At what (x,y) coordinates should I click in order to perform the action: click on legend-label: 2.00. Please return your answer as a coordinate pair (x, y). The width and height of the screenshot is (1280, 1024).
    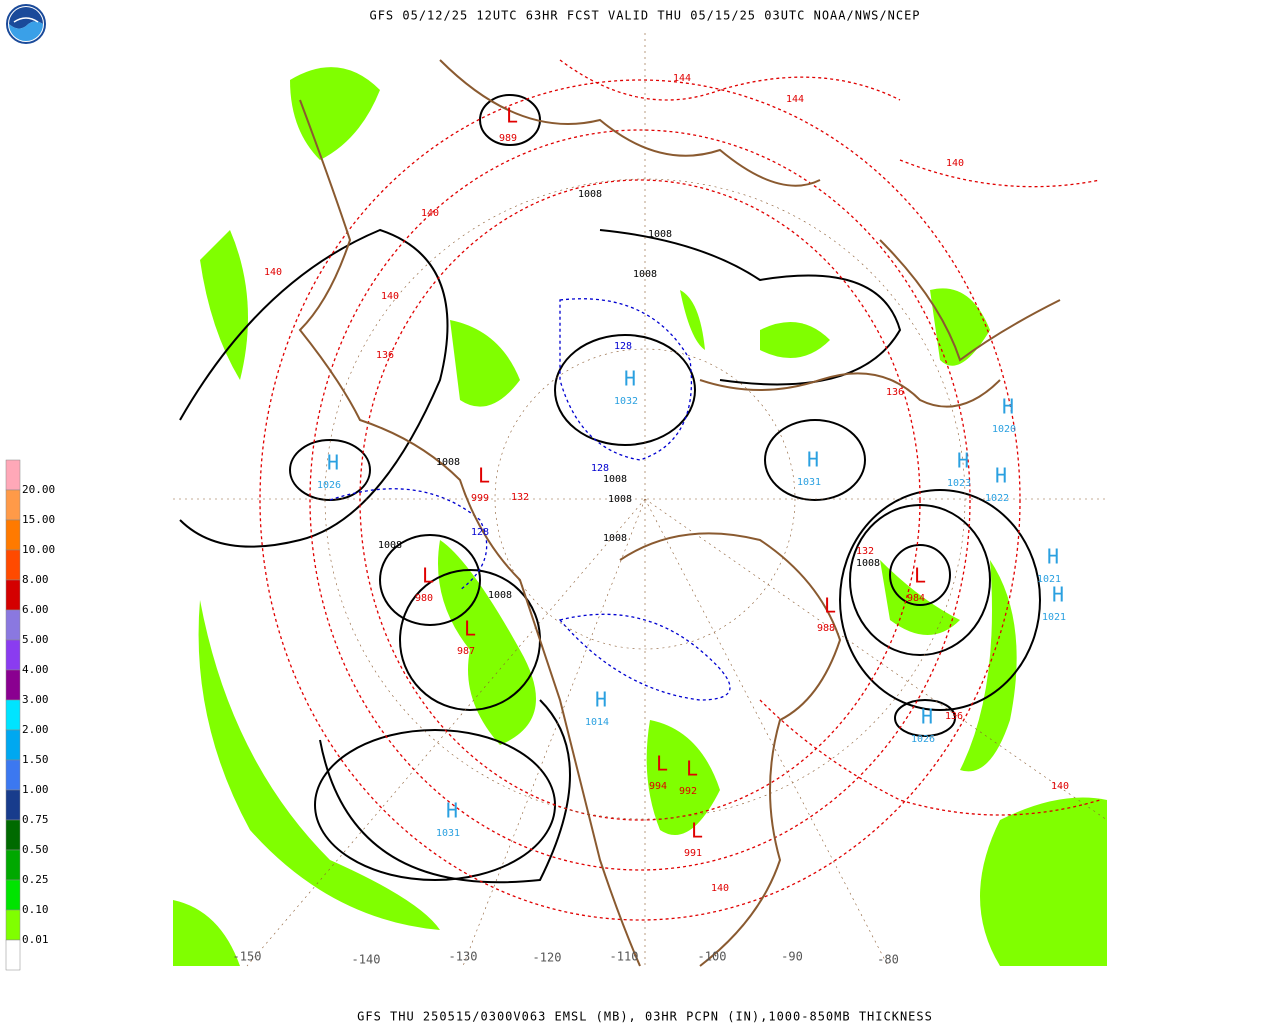
    Looking at the image, I should click on (35, 729).